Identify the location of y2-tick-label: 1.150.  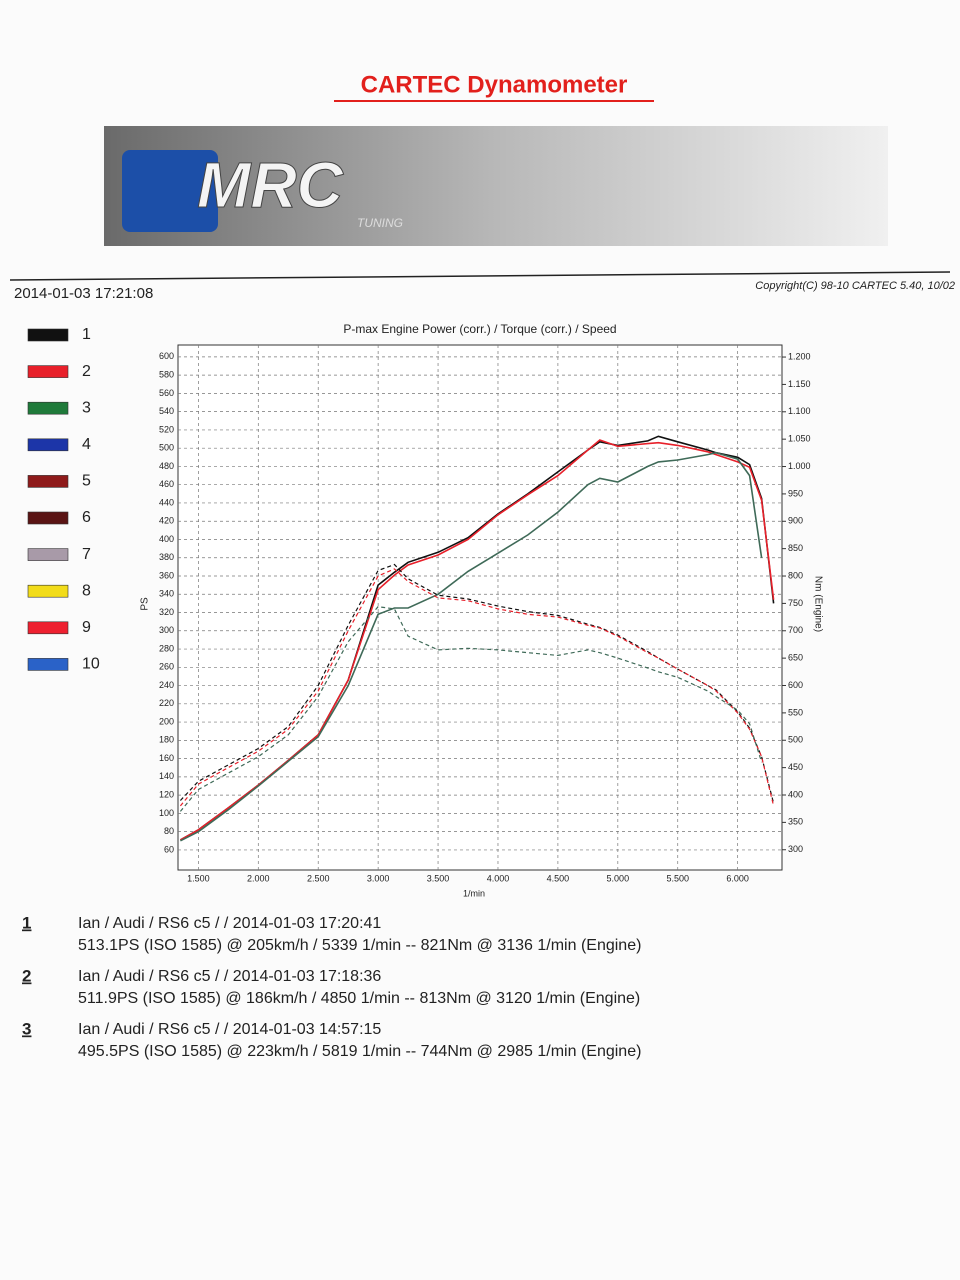
(799, 384).